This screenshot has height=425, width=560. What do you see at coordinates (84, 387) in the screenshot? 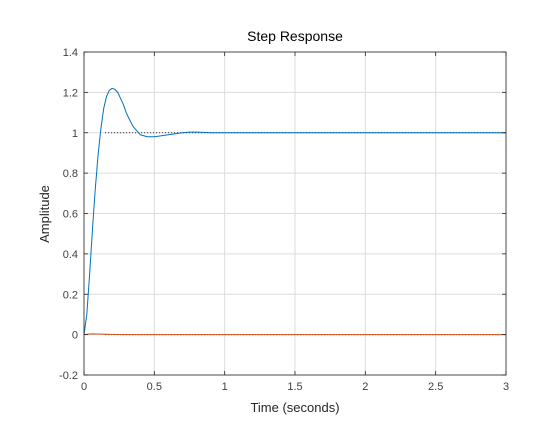
I see `x-tick-label: 0` at bounding box center [84, 387].